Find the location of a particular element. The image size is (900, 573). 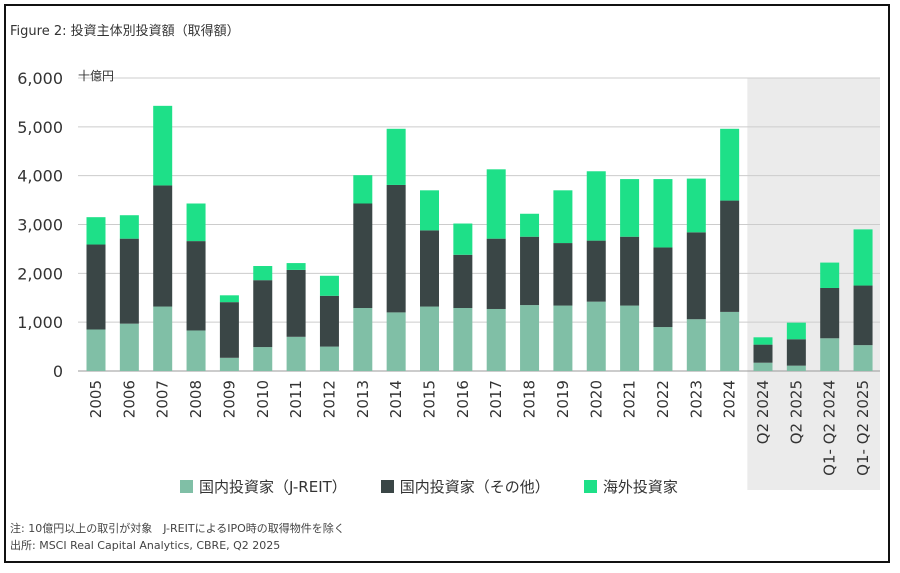

x-tick-label: 2009 is located at coordinates (229, 399).